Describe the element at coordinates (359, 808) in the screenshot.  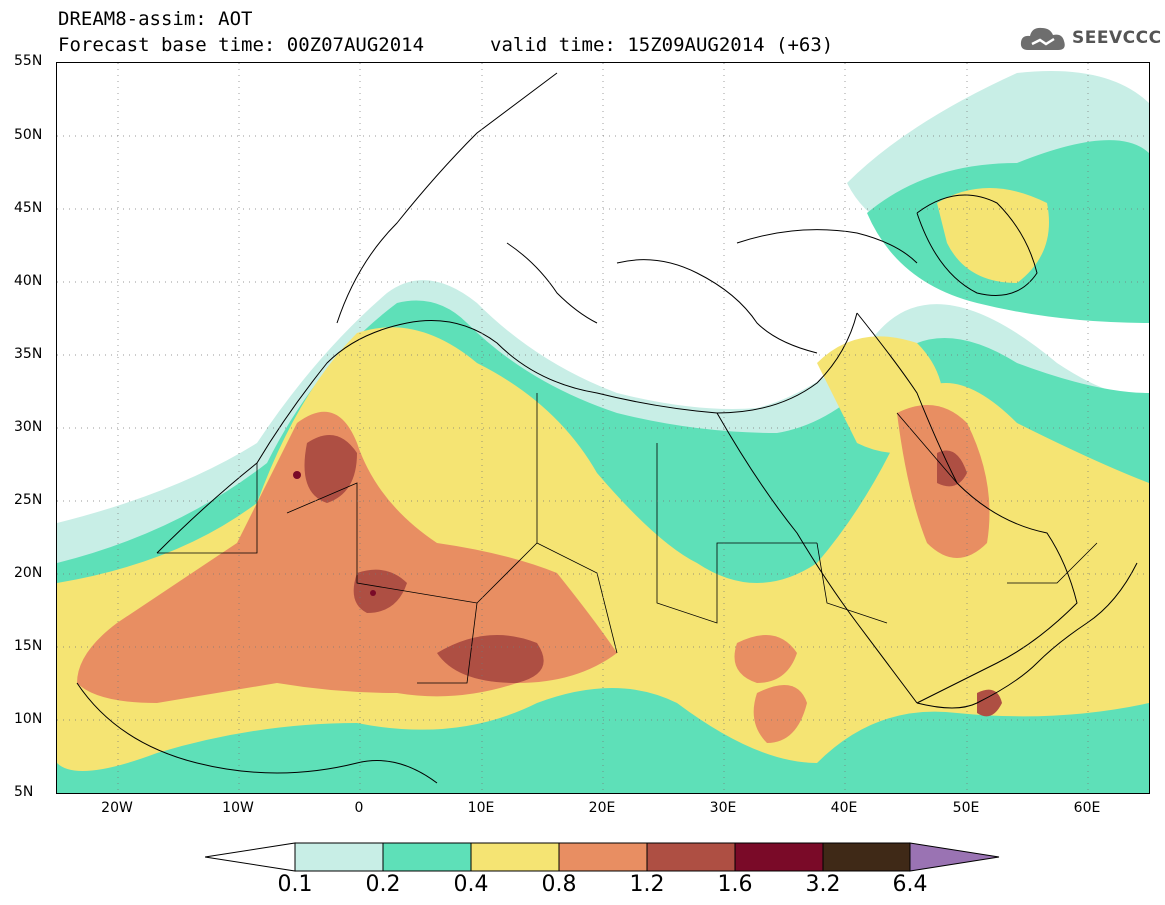
I see `lon-label: 0` at that location.